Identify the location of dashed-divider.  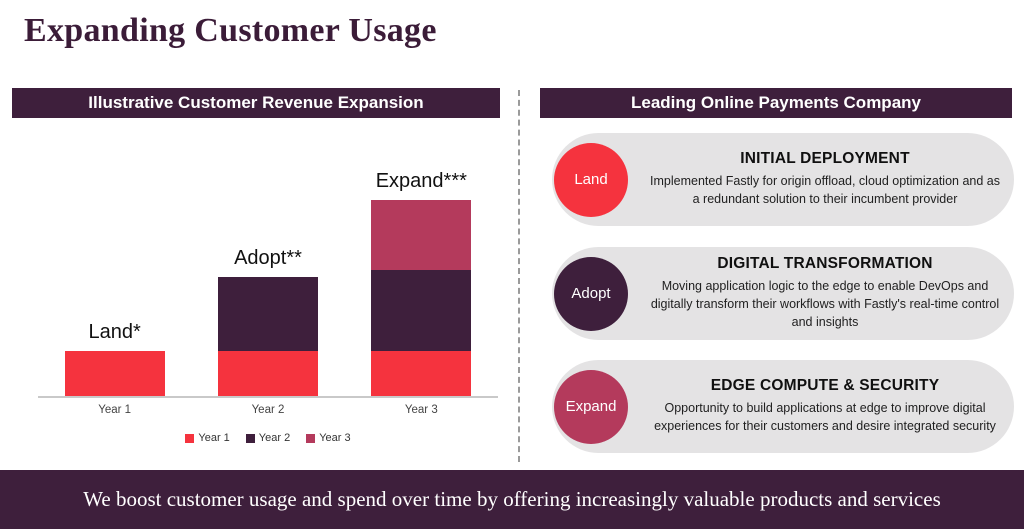
(519, 276).